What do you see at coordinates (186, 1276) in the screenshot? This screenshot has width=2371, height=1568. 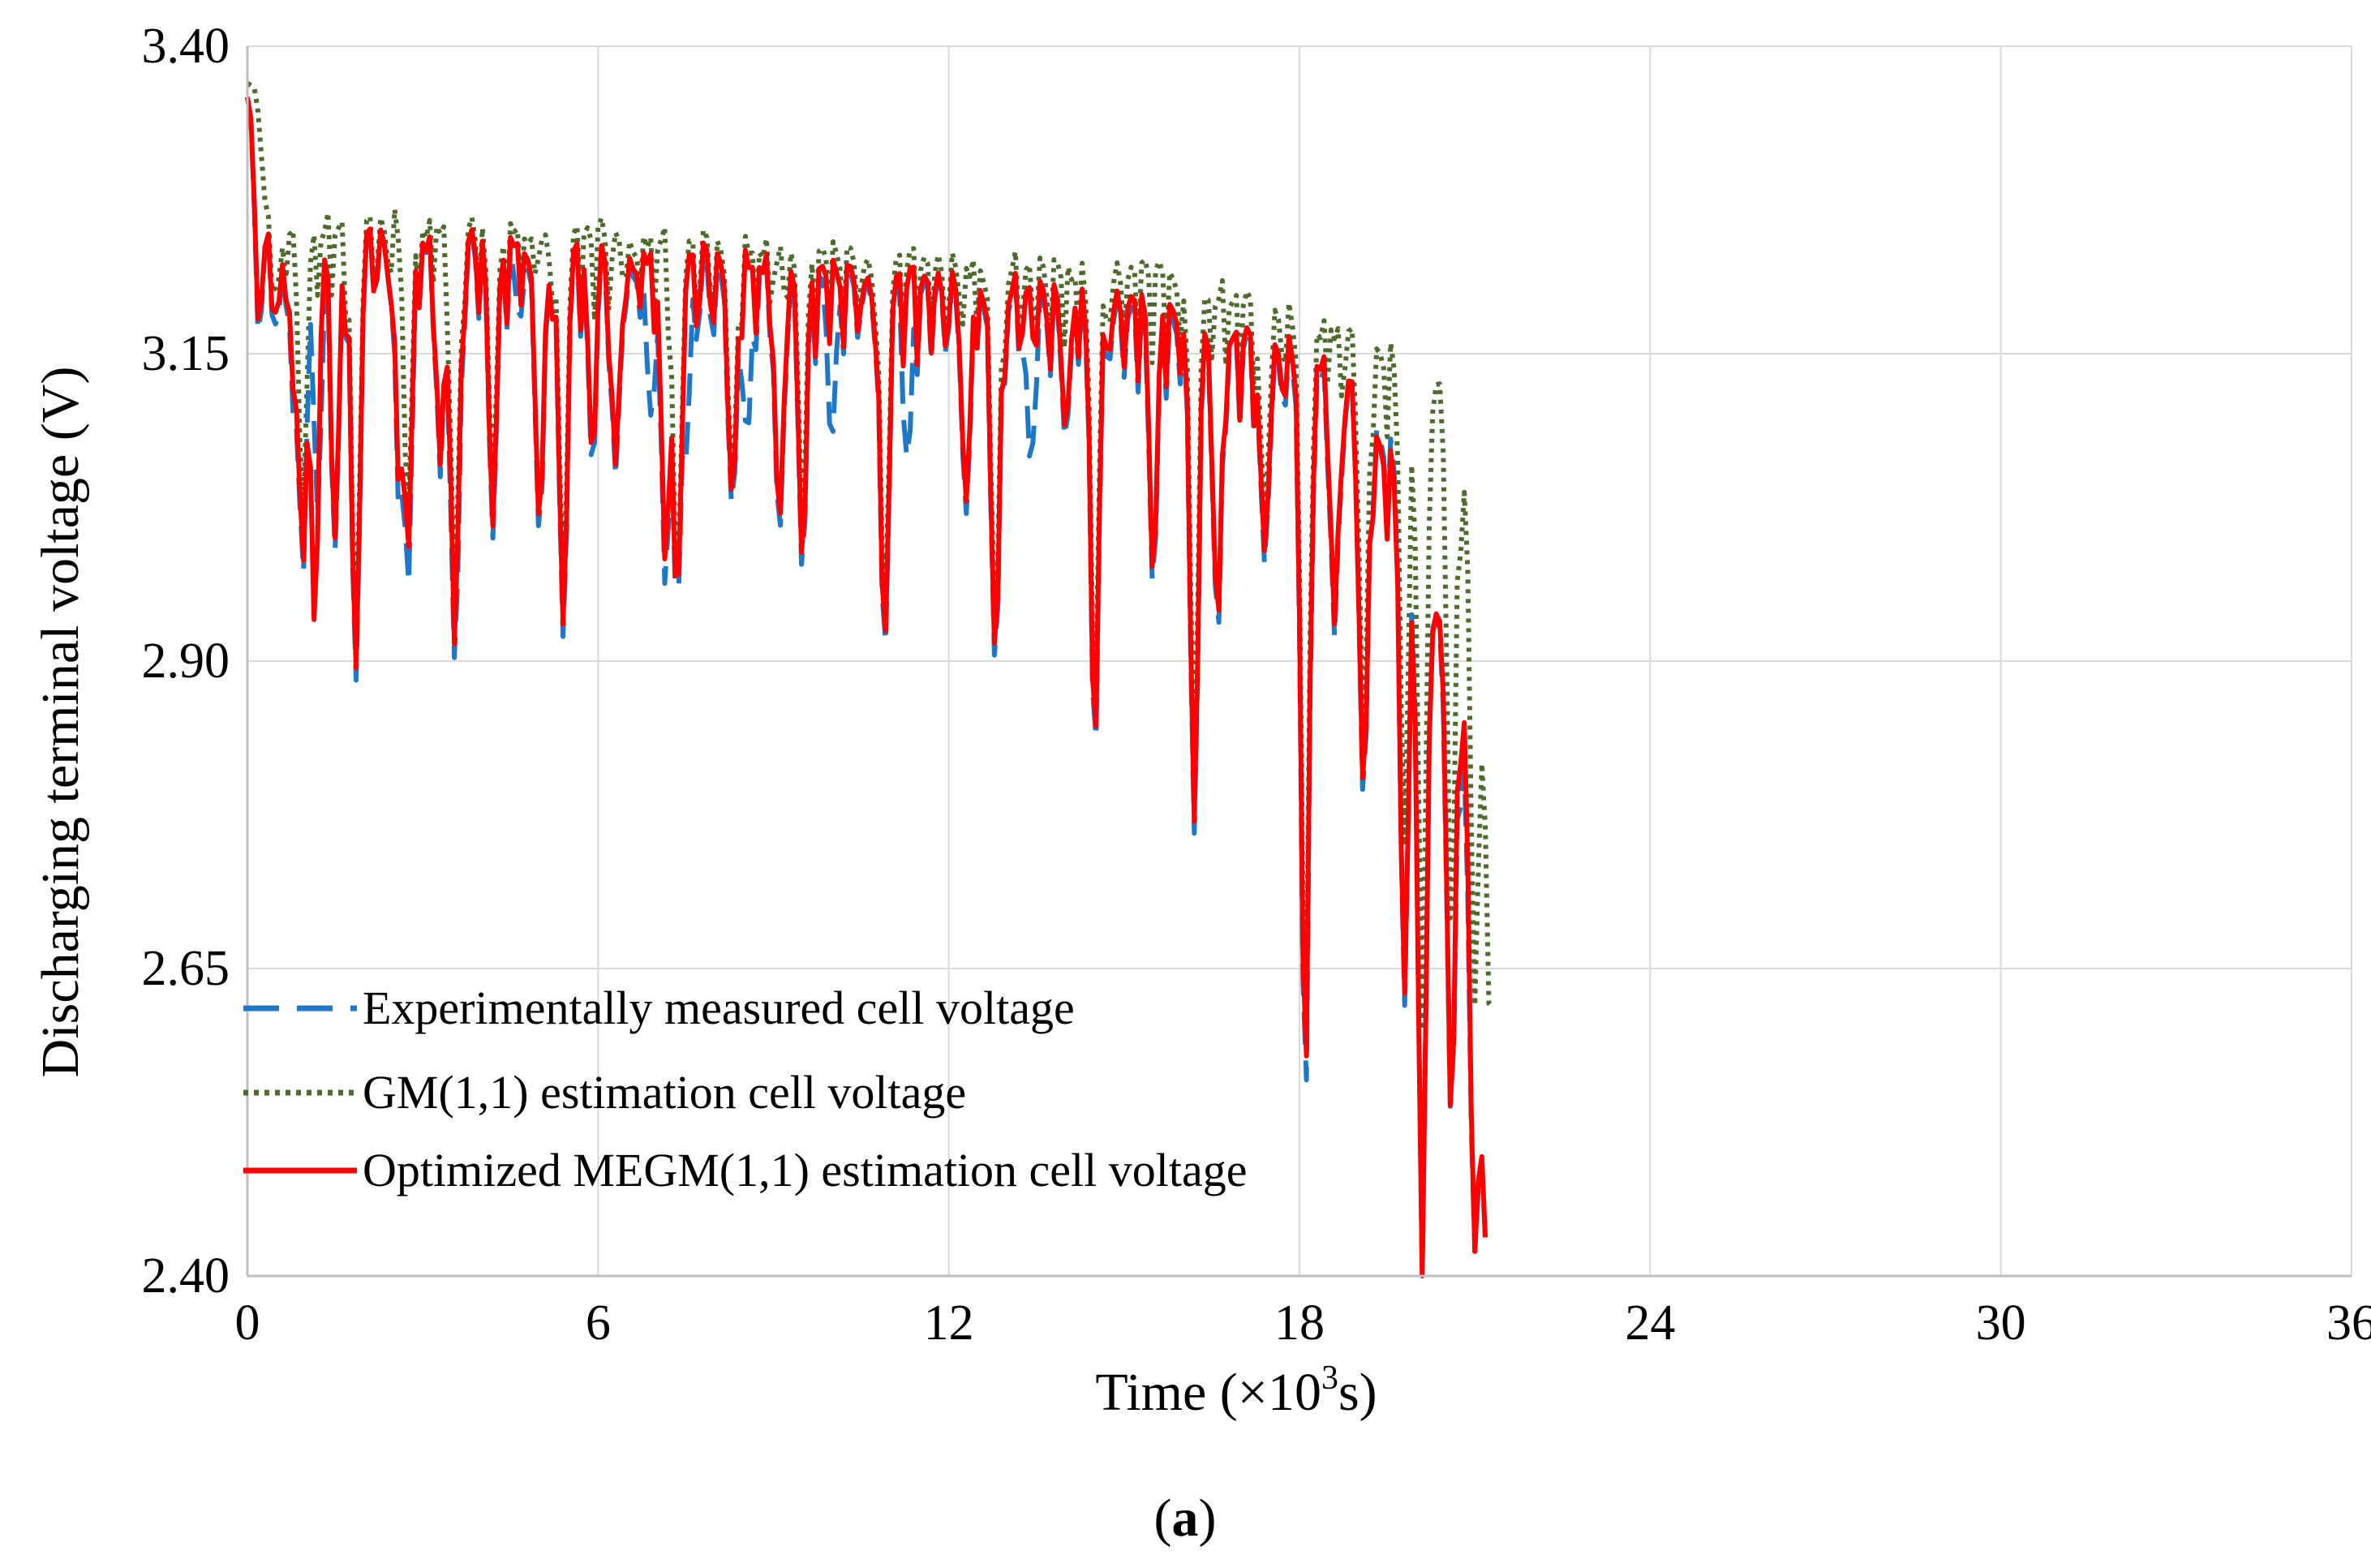 I see `y-tick-label-0: 2.40` at bounding box center [186, 1276].